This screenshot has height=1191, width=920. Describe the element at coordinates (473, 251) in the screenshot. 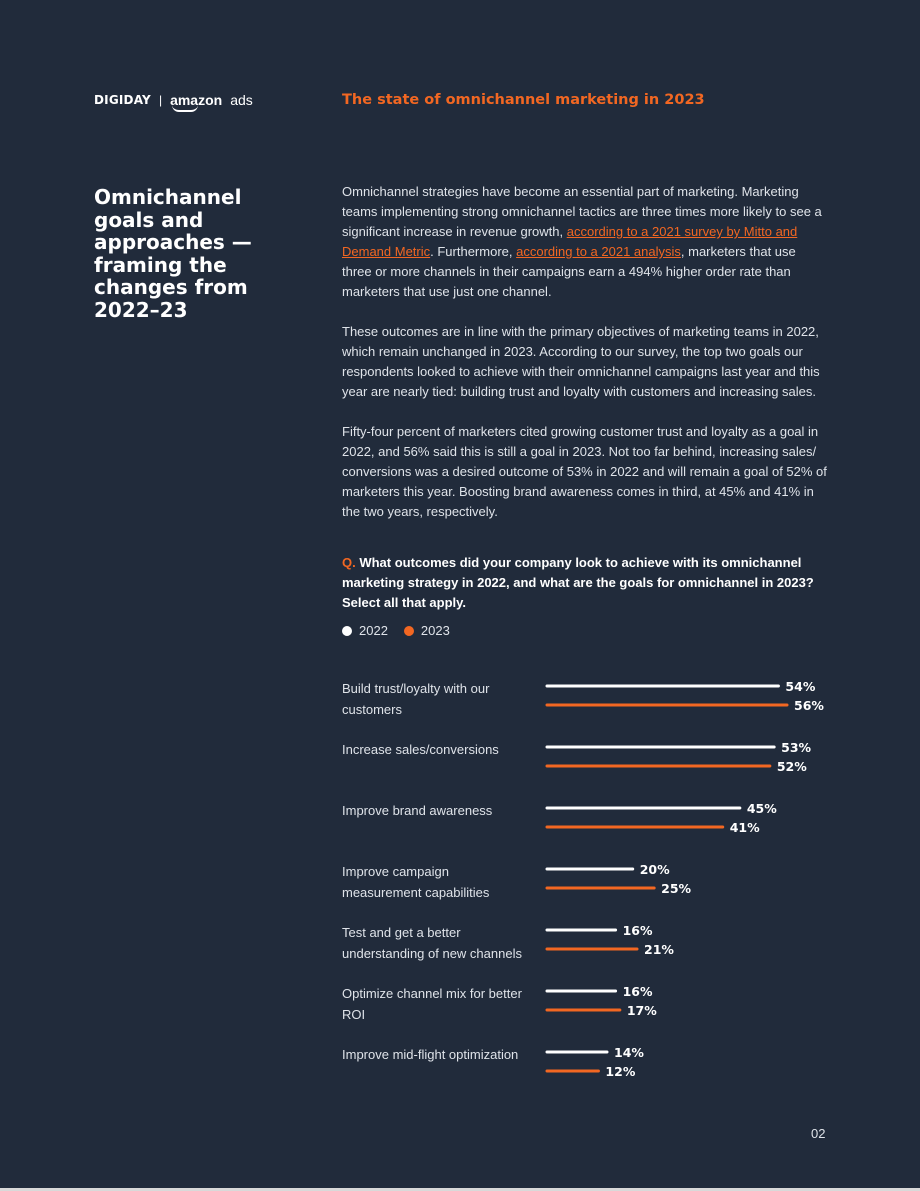

I see `paragraph-1-text-b: . Furthermore,` at that location.